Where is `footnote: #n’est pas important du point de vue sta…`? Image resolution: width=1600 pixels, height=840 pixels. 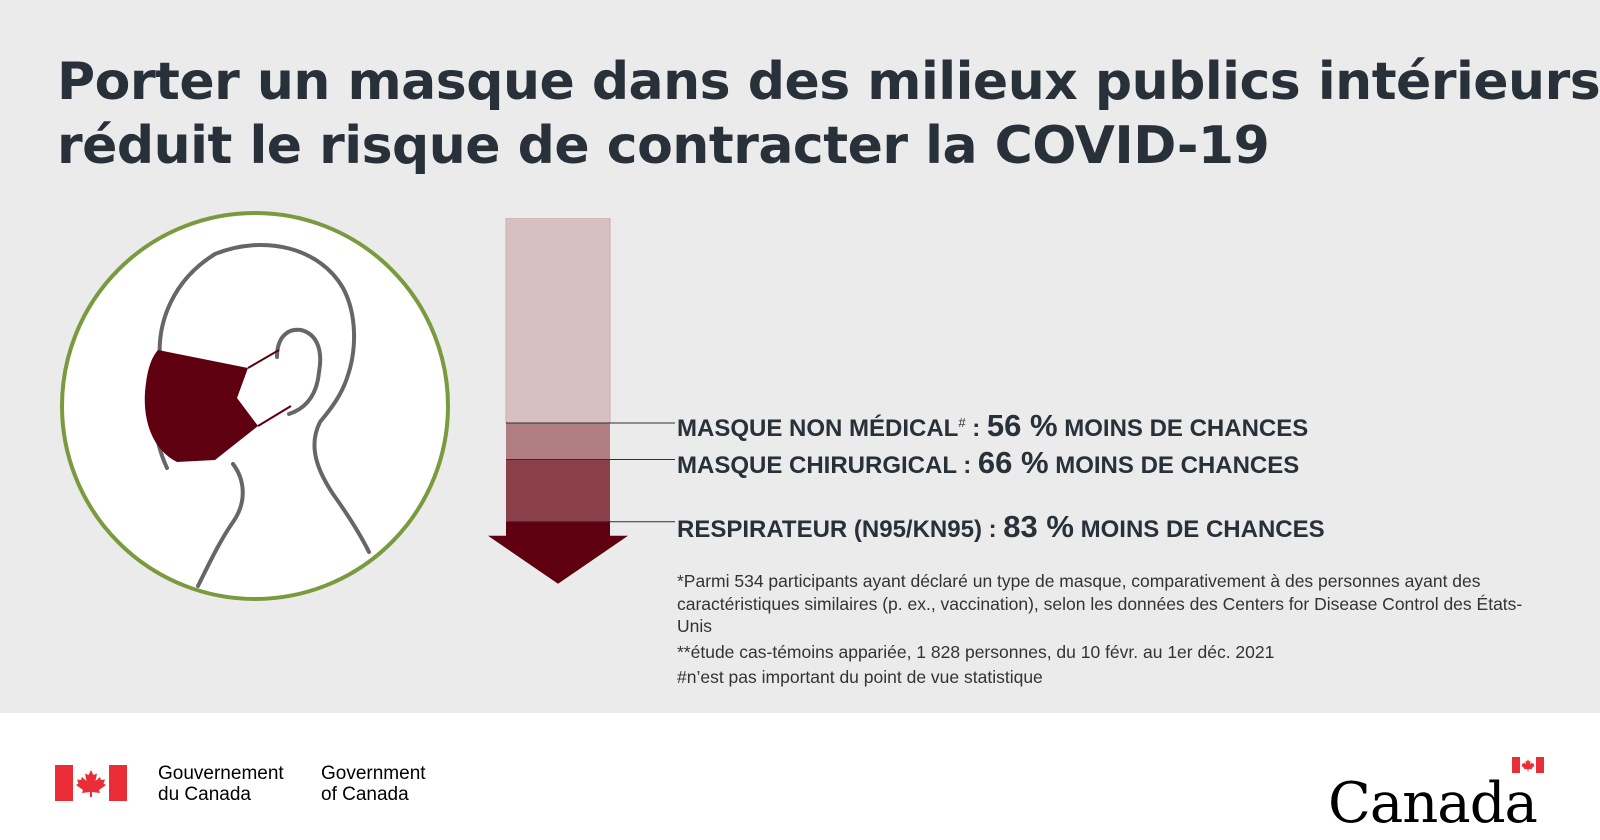 footnote: #n’est pas important du point de vue sta… is located at coordinates (860, 677).